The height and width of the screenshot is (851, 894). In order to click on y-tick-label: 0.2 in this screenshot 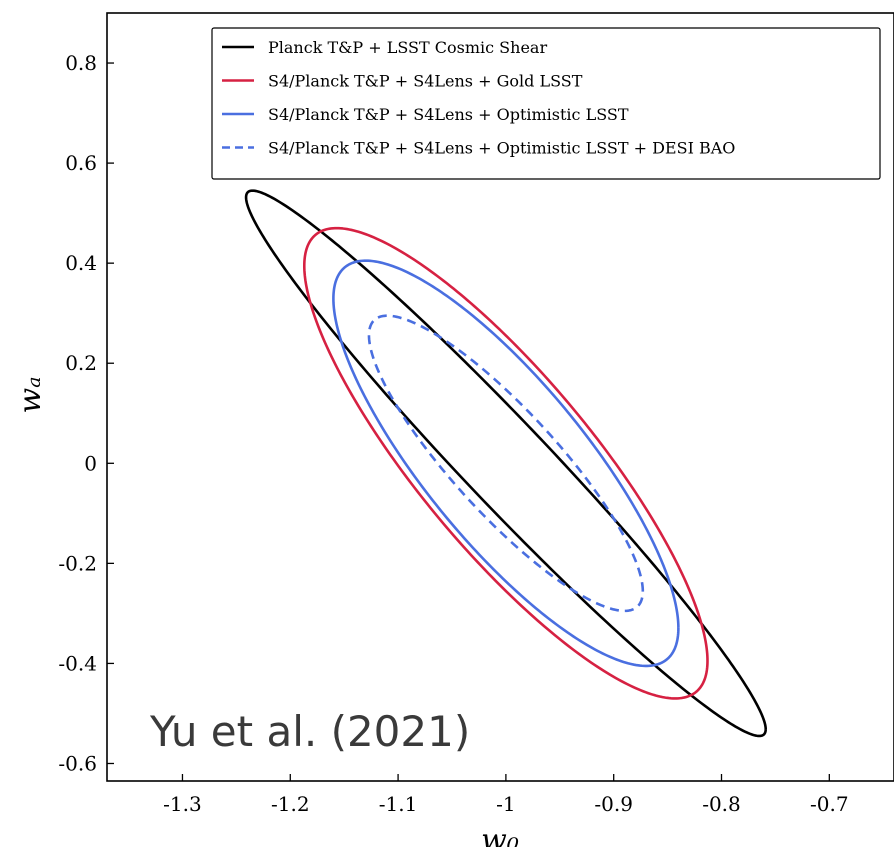, I will do `click(81, 363)`.